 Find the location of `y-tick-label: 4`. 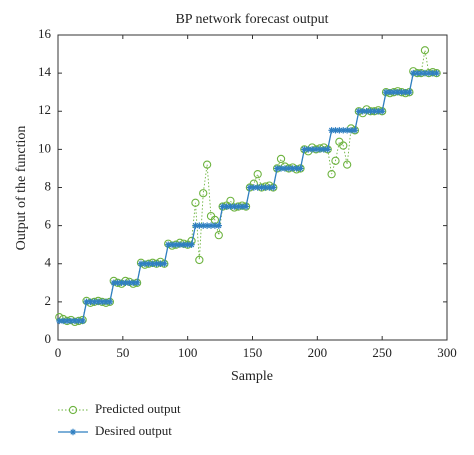

y-tick-label: 4 is located at coordinates (48, 262).